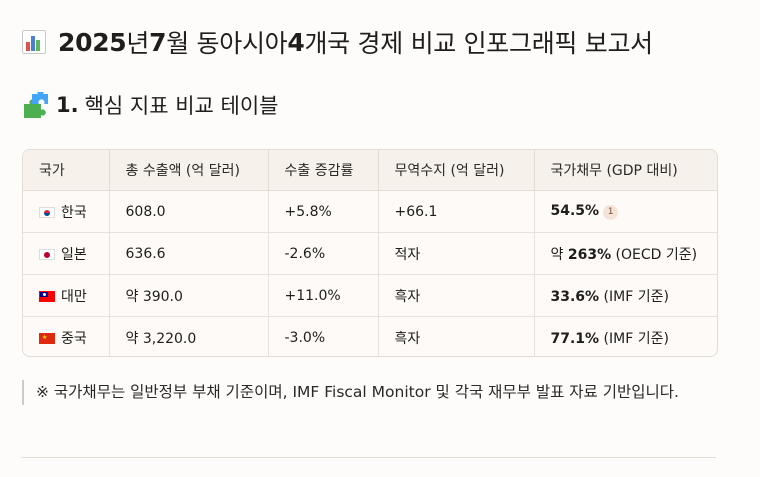  I want to click on table-row: 대만 약 390.0 +11.0% 흑자 33.6% (IMF 기준), so click(370, 295).